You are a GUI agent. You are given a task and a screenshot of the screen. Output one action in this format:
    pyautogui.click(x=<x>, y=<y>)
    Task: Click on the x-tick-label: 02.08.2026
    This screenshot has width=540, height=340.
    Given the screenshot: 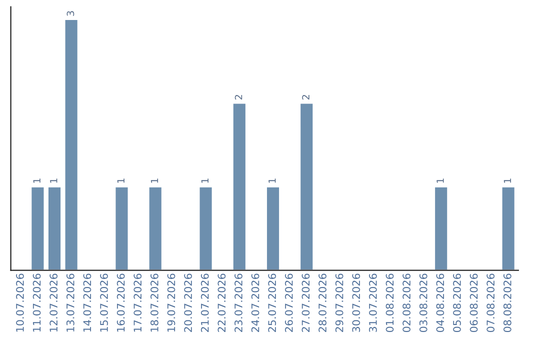 What is the action you would take?
    pyautogui.click(x=406, y=303)
    